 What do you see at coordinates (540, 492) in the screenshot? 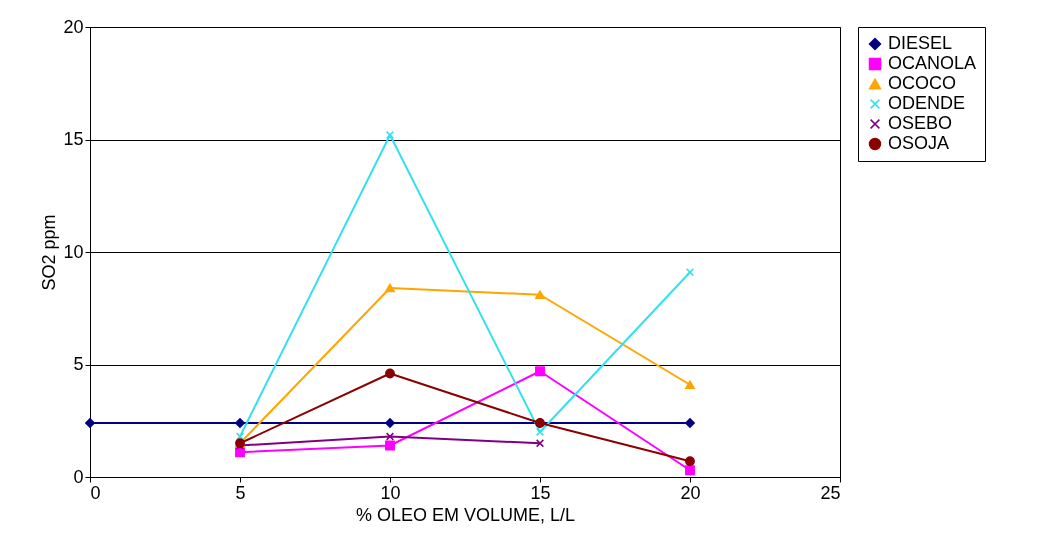
I see `x-tick-label: 15` at bounding box center [540, 492].